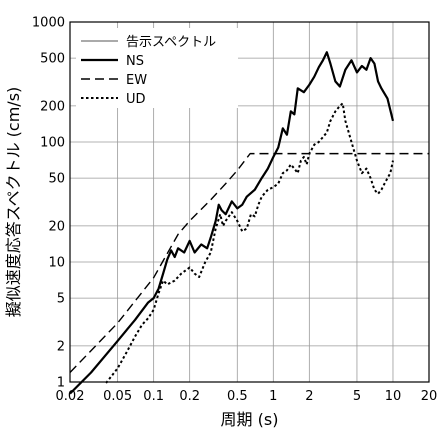 The image size is (437, 433). What do you see at coordinates (157, 68) in the screenshot?
I see `legend: 告示スペクトル NS EW UD` at bounding box center [157, 68].